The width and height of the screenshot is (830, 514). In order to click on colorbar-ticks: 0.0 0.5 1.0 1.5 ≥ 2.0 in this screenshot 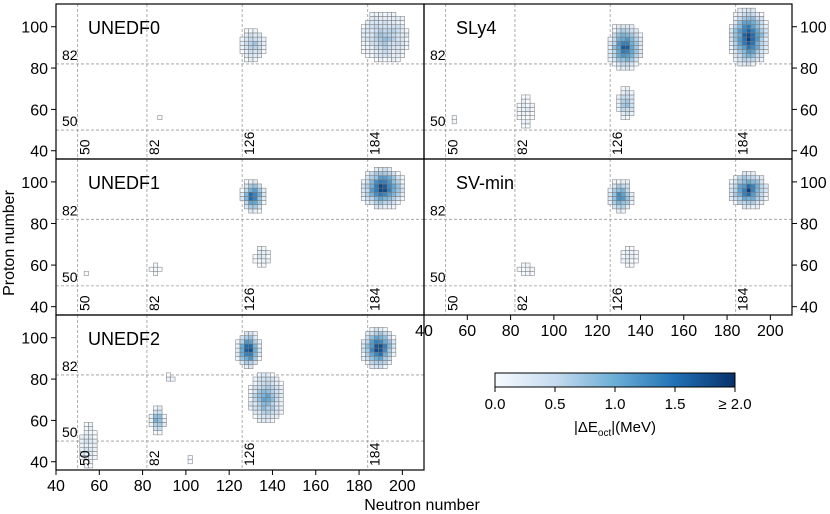, I will do `click(618, 400)`.